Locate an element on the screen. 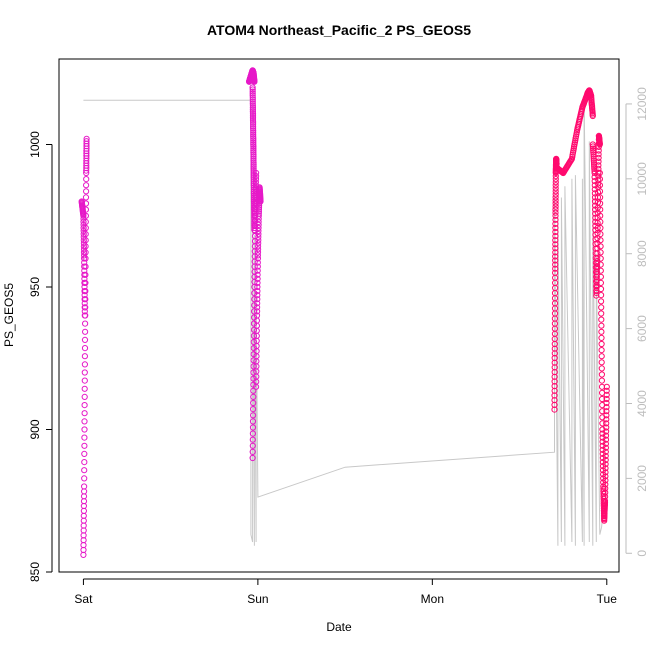 The image size is (650, 650). x-tick-label: Sat is located at coordinates (83, 599).